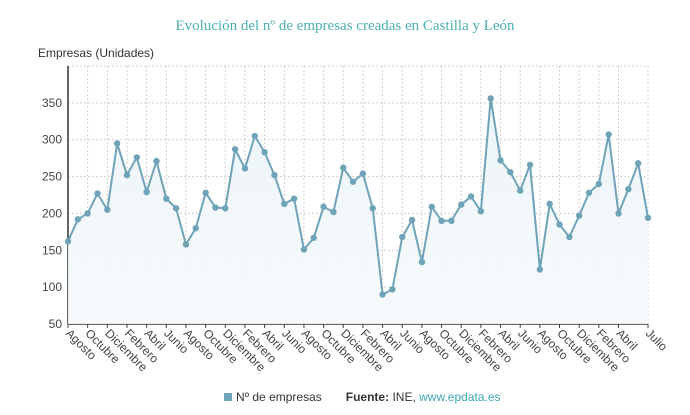 Image resolution: width=690 pixels, height=415 pixels. Describe the element at coordinates (228, 397) in the screenshot. I see `legend-swatch` at that location.